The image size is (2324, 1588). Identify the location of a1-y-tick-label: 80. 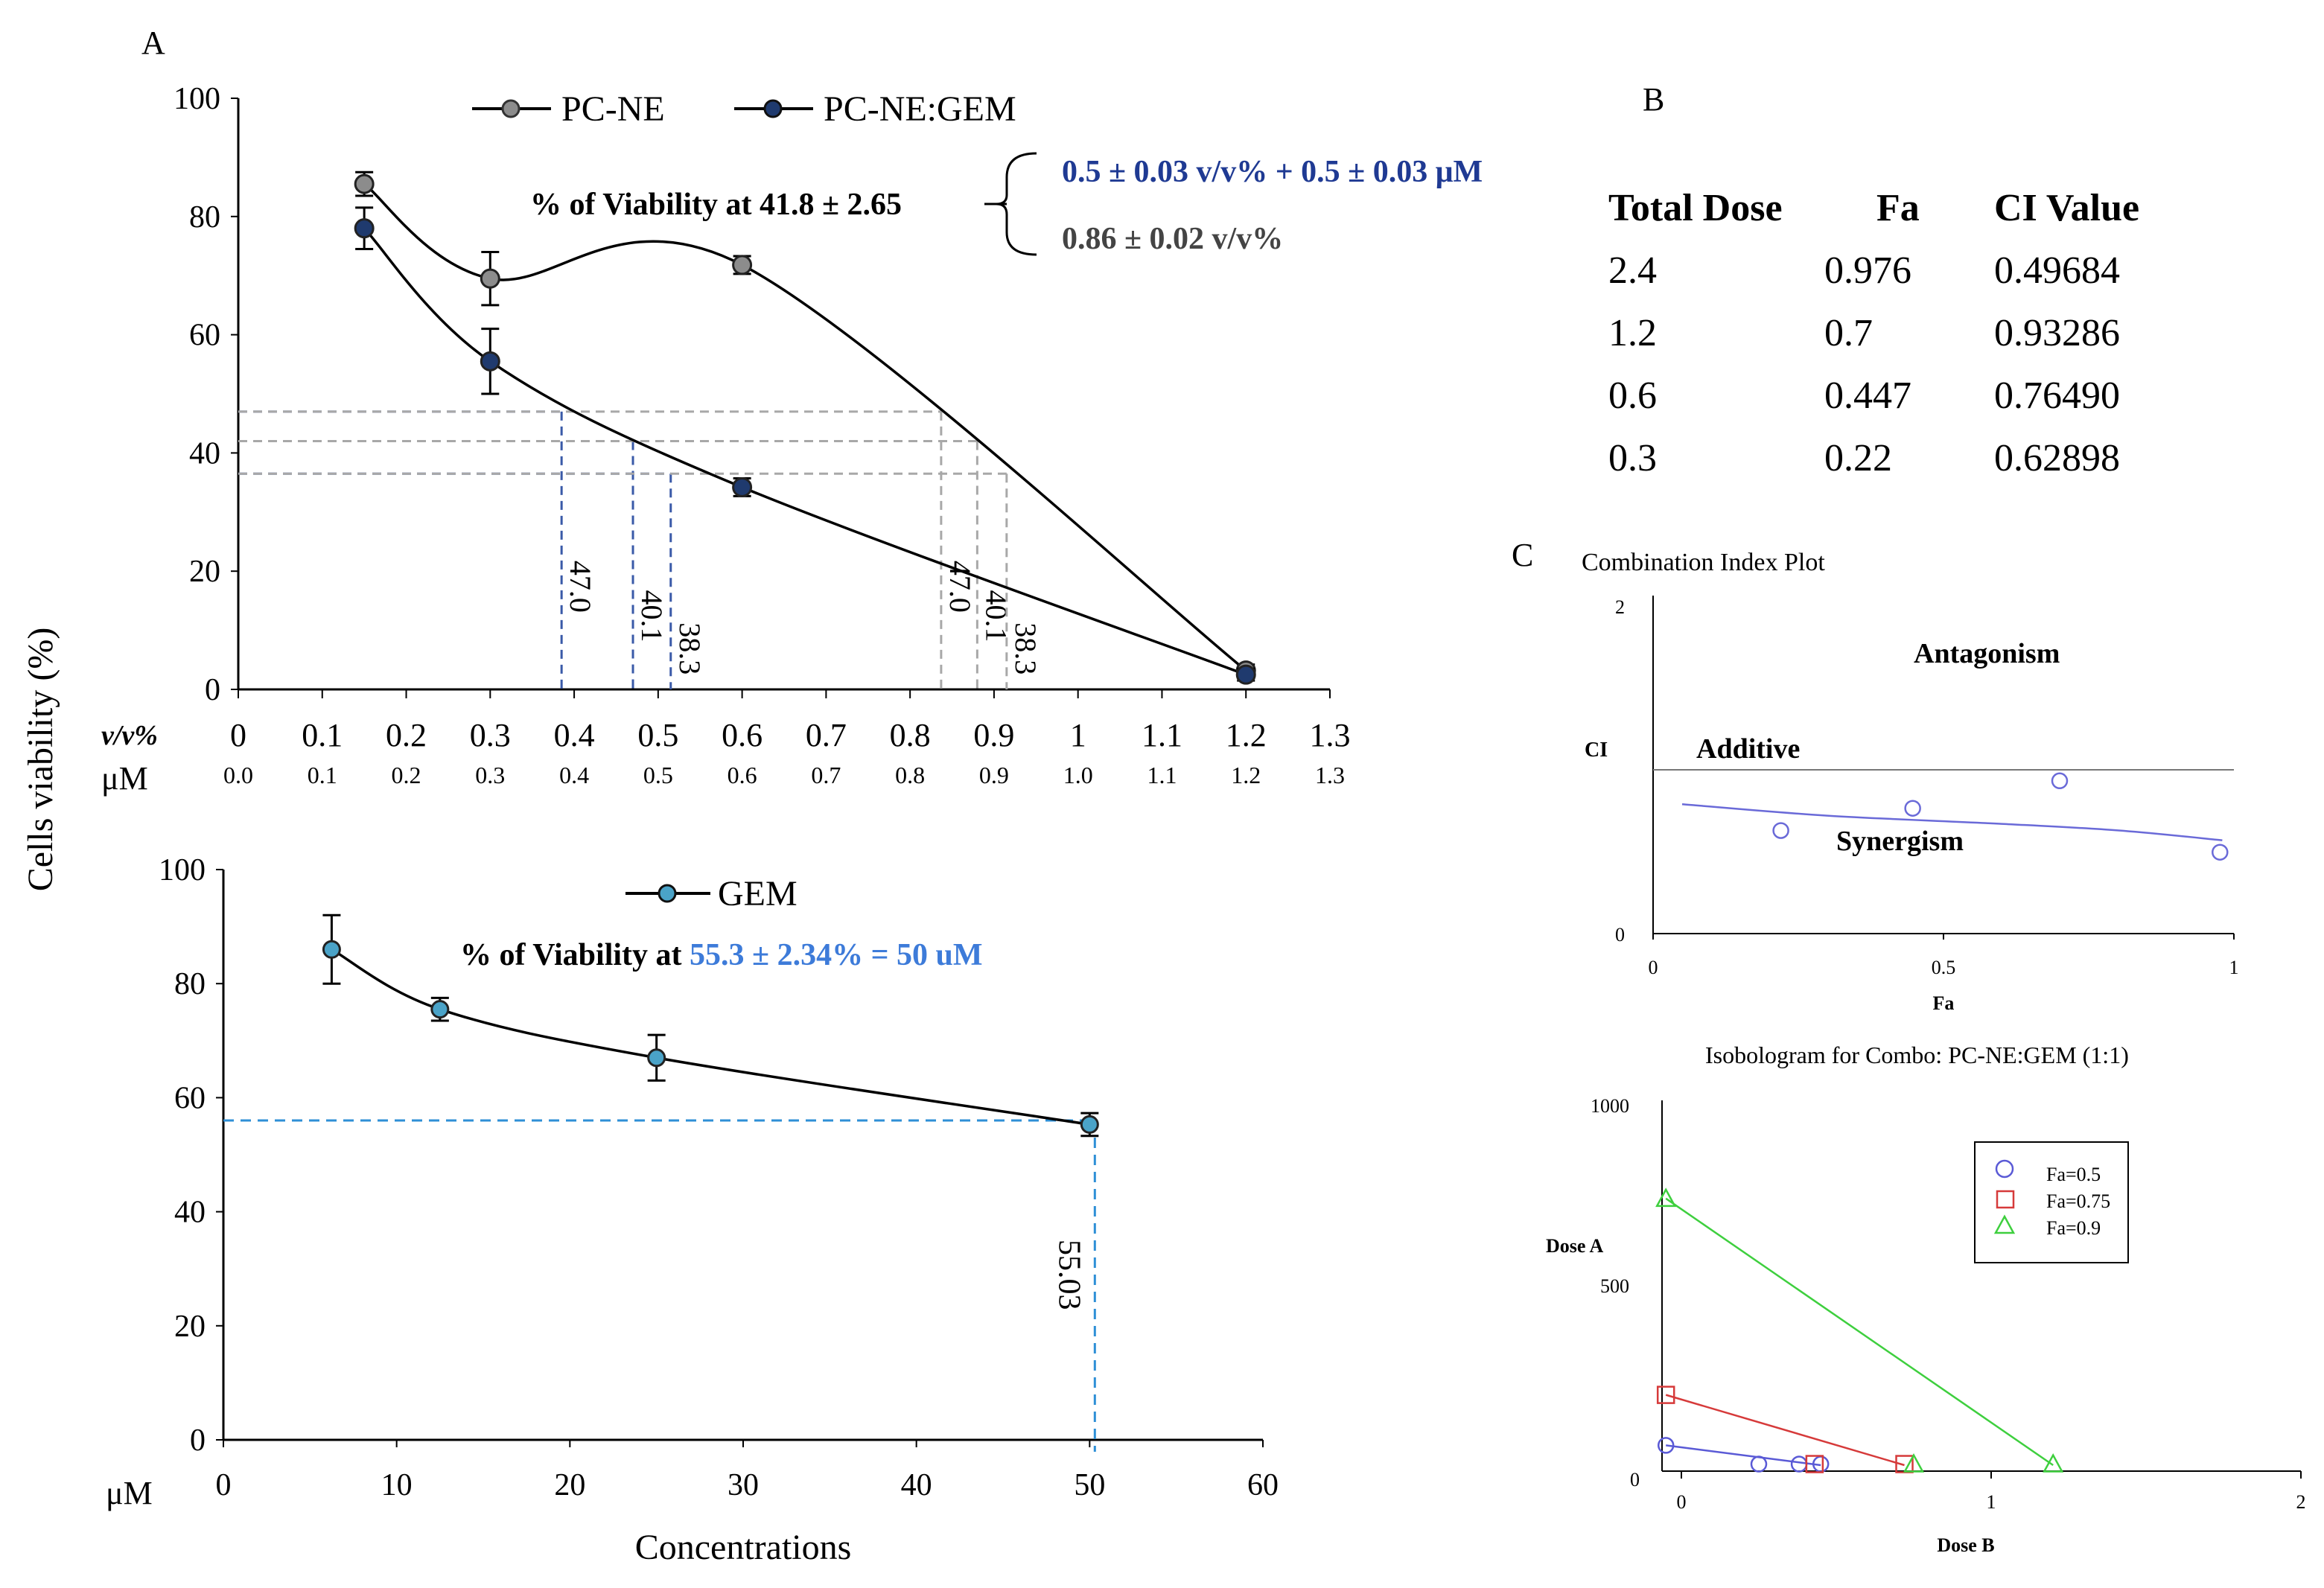
(204, 217).